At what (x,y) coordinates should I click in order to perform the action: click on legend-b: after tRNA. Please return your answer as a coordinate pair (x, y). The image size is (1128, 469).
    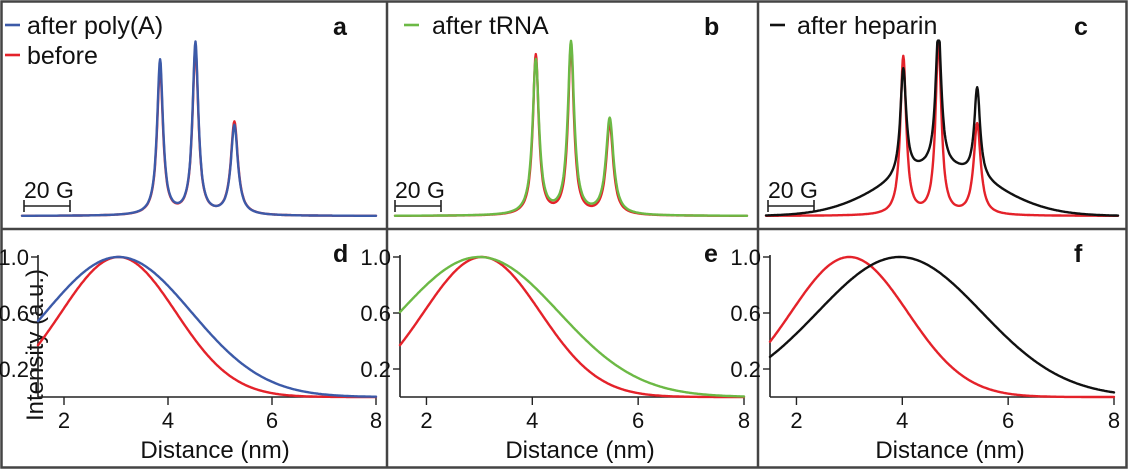
    Looking at the image, I should click on (476, 26).